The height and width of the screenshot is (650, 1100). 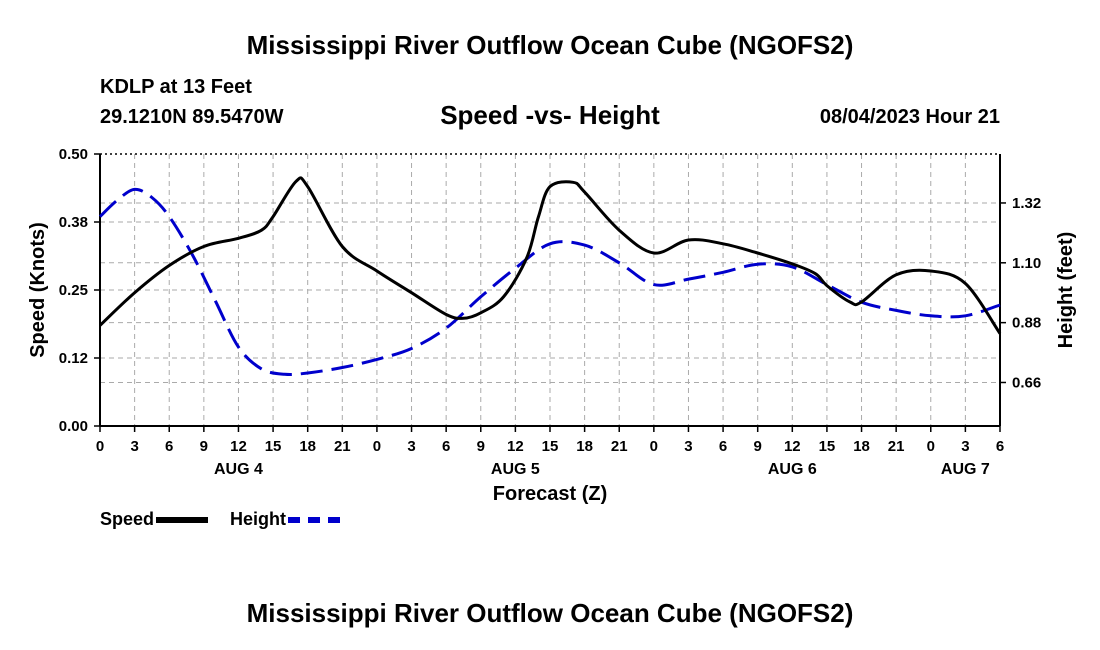 What do you see at coordinates (550, 115) in the screenshot?
I see `chart-subtitle: Speed -vs- Height` at bounding box center [550, 115].